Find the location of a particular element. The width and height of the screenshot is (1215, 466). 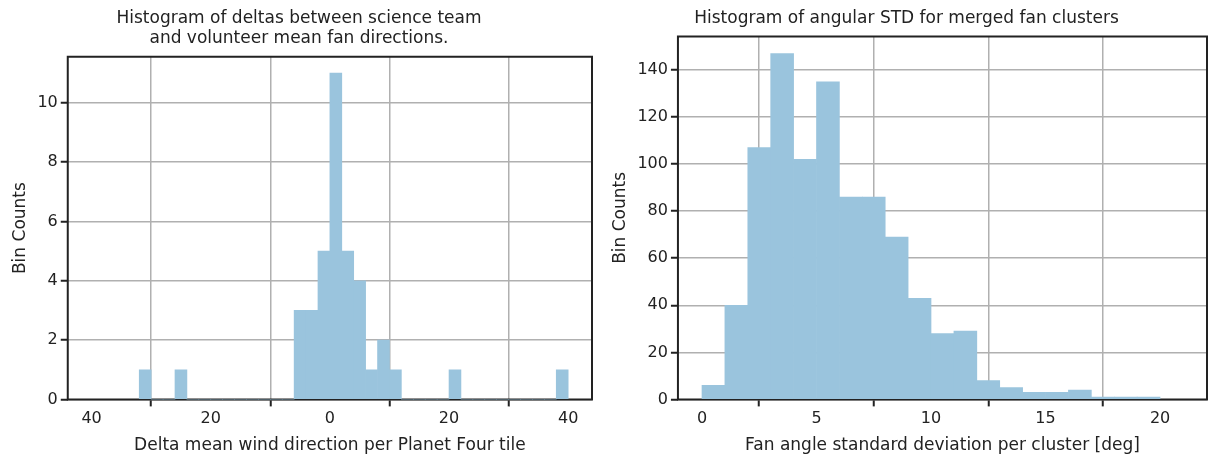

y-tick-label: 60 is located at coordinates (657, 257).